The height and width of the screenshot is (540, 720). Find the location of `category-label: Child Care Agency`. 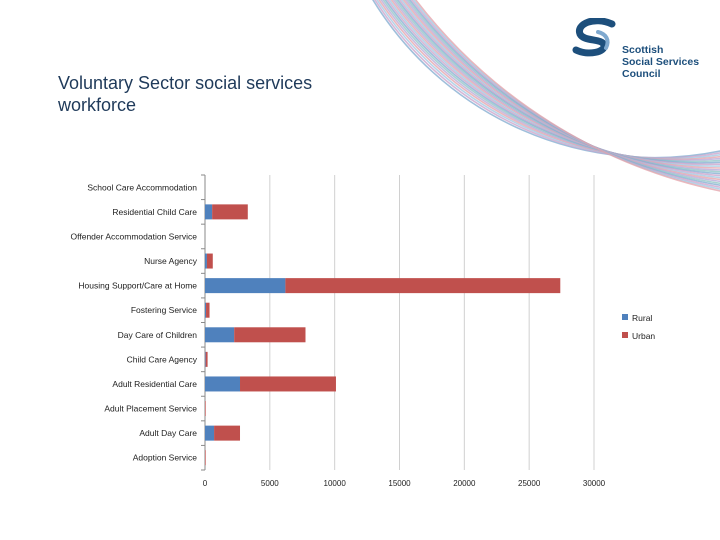

category-label: Child Care Agency is located at coordinates (162, 359).